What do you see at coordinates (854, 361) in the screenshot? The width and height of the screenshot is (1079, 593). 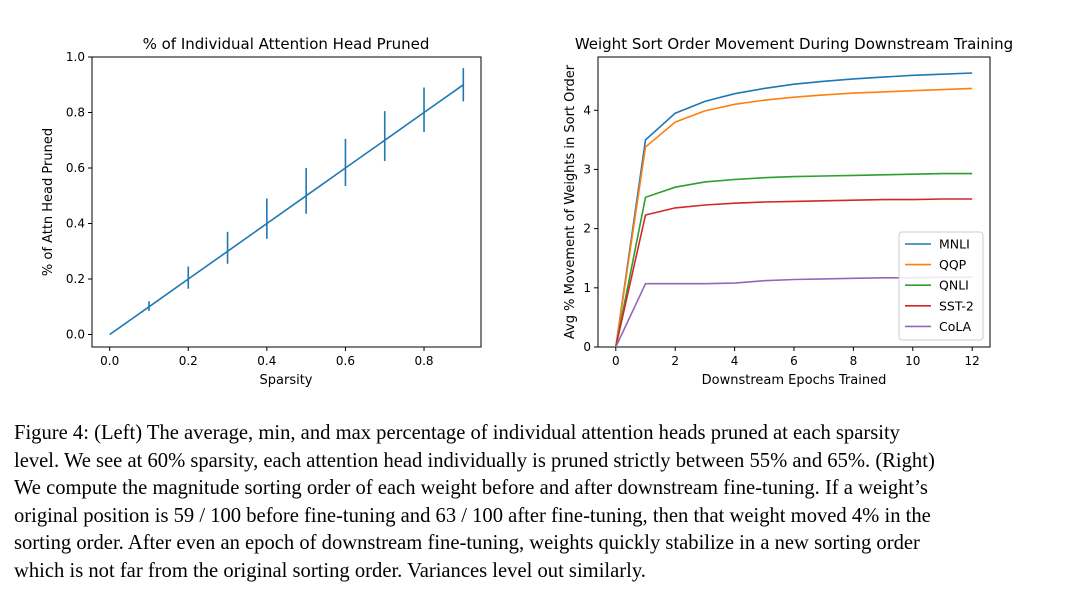 I see `x-tick-label: 8` at bounding box center [854, 361].